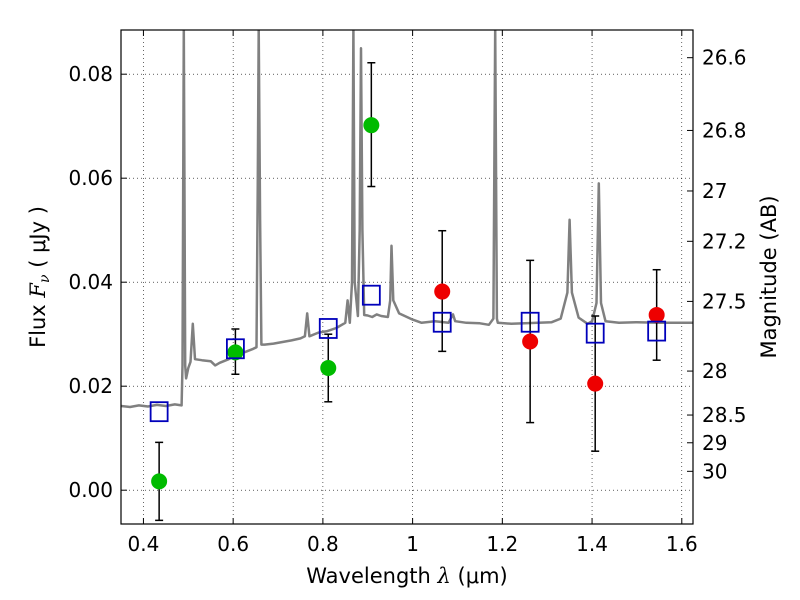 This screenshot has width=800, height=600. What do you see at coordinates (714, 443) in the screenshot?
I see `magnitude-tick-label: 29` at bounding box center [714, 443].